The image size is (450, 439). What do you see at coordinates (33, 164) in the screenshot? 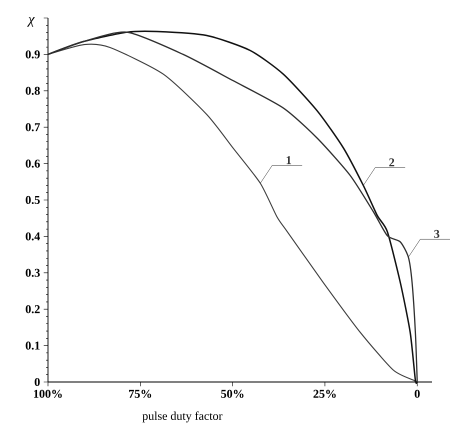
I see `y-tick-label: 0.6` at bounding box center [33, 164].